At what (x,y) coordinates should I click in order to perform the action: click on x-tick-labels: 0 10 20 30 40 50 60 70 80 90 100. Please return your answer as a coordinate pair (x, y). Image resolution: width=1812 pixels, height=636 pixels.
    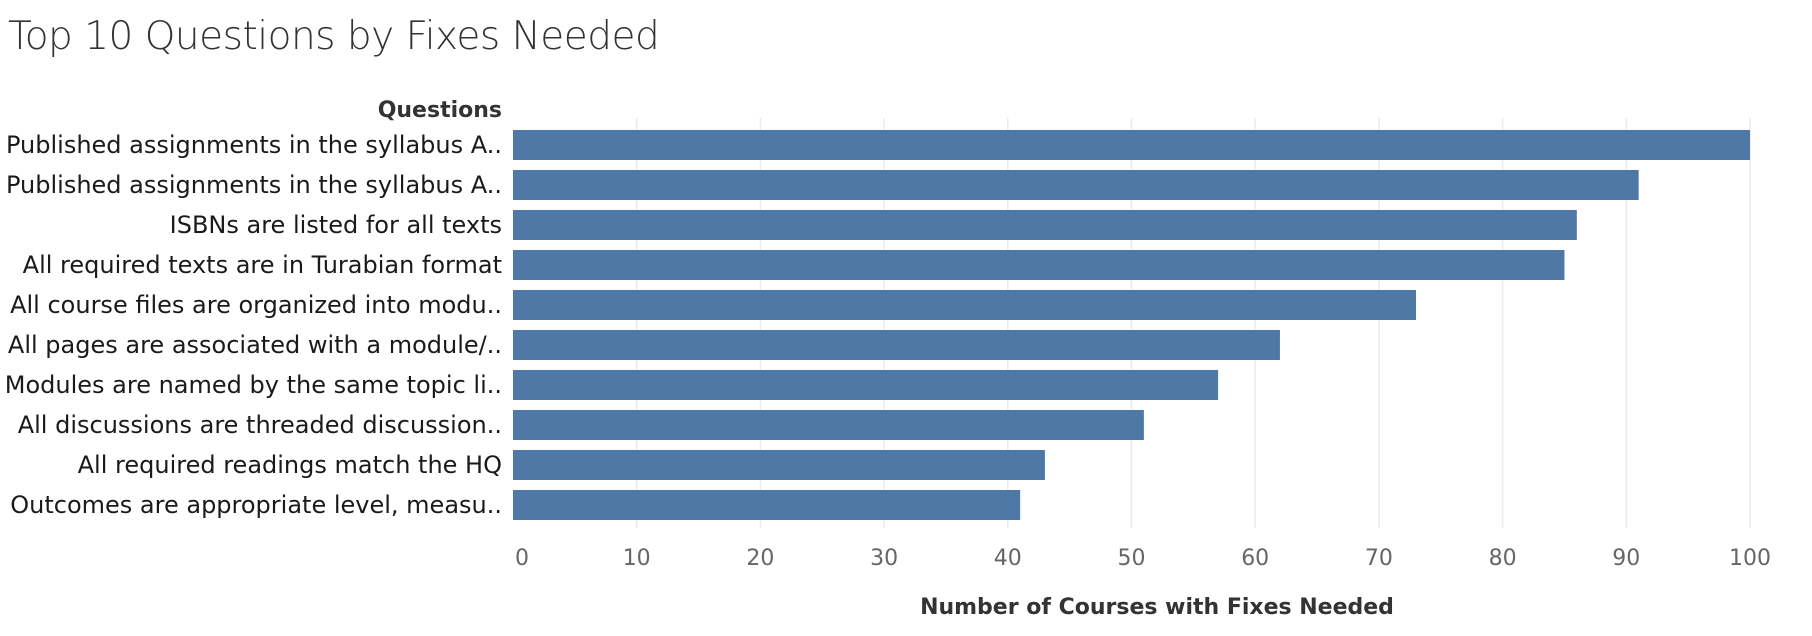
    Looking at the image, I should click on (1143, 558).